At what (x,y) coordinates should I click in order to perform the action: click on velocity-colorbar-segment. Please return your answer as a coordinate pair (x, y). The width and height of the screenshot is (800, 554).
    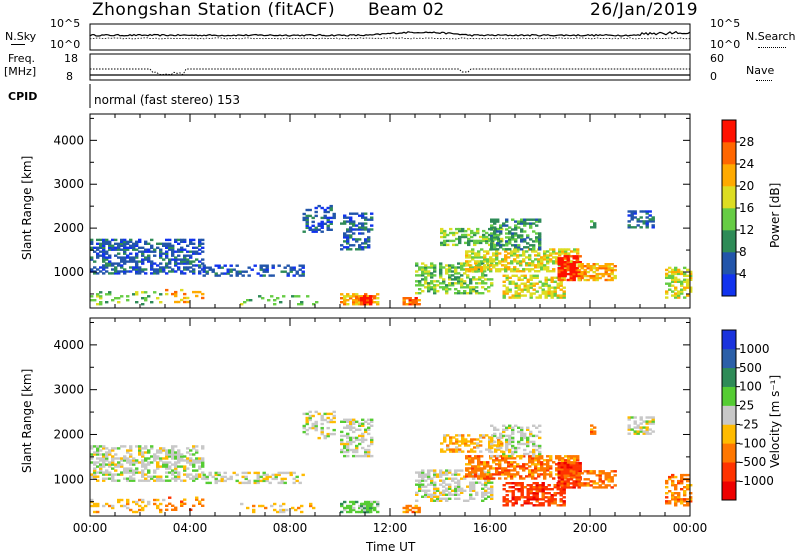
    Looking at the image, I should click on (729, 415).